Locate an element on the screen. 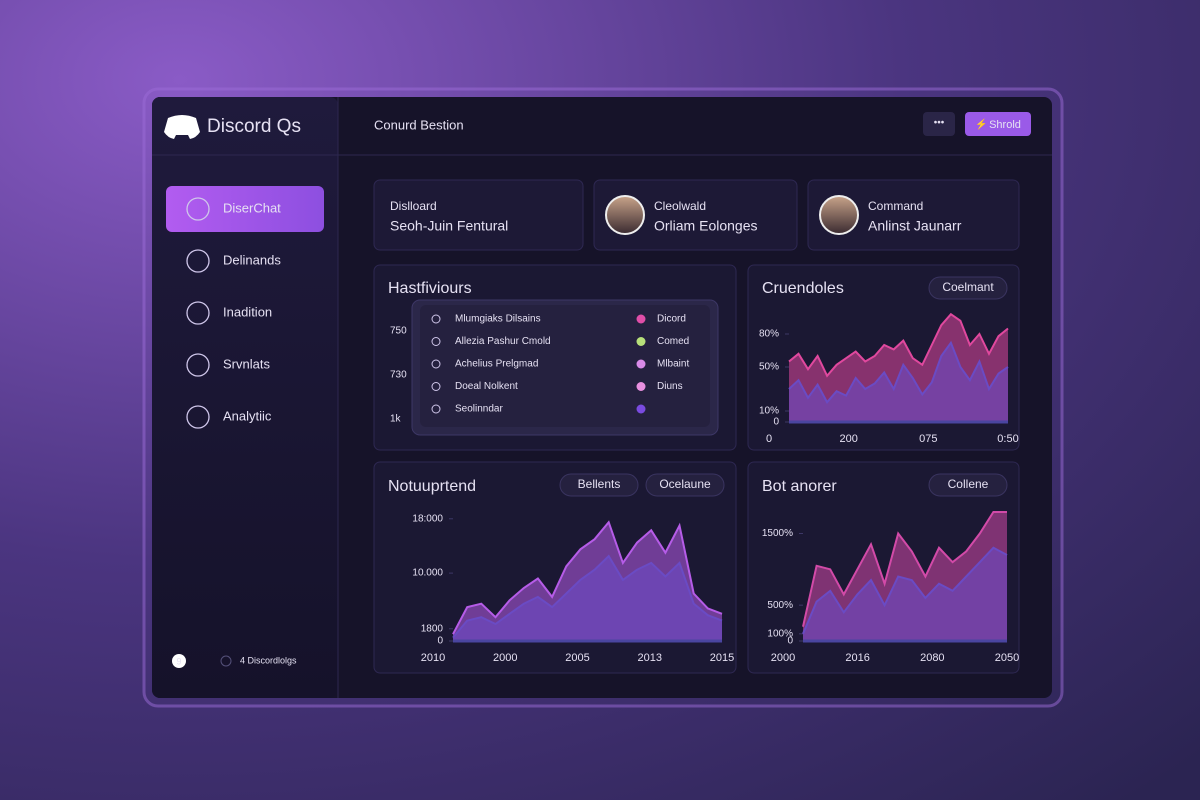 The image size is (1200, 800). x-tick-label: 075 is located at coordinates (928, 439).